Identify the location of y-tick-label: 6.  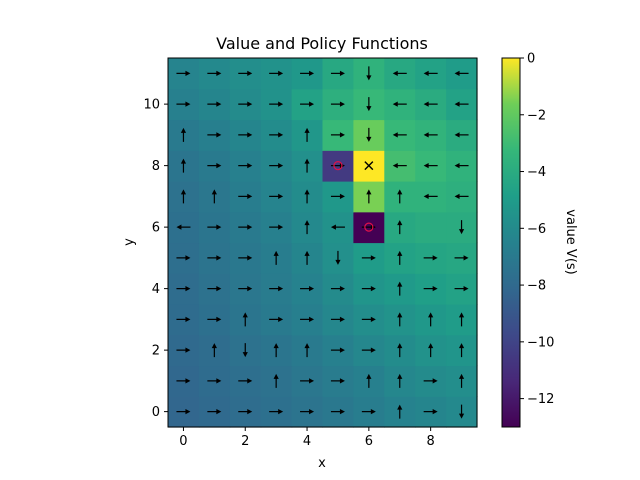
(156, 228).